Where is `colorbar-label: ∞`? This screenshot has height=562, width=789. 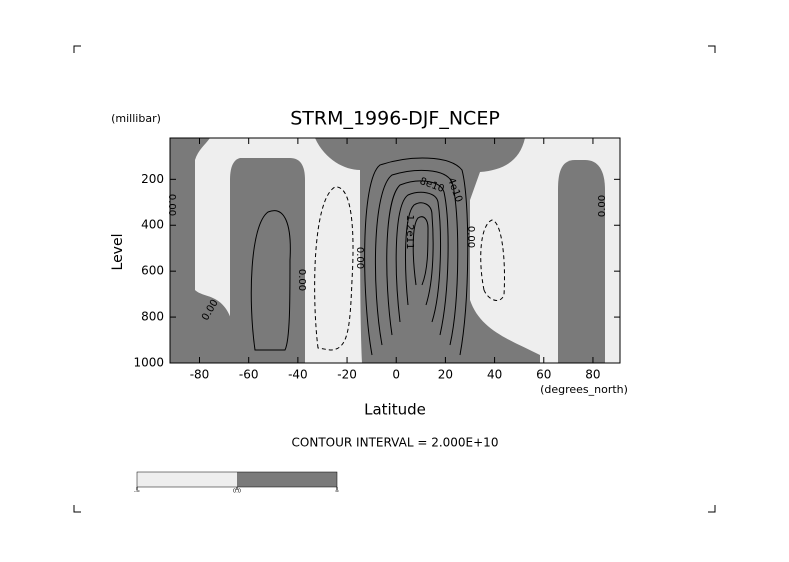 colorbar-label: ∞ is located at coordinates (337, 492).